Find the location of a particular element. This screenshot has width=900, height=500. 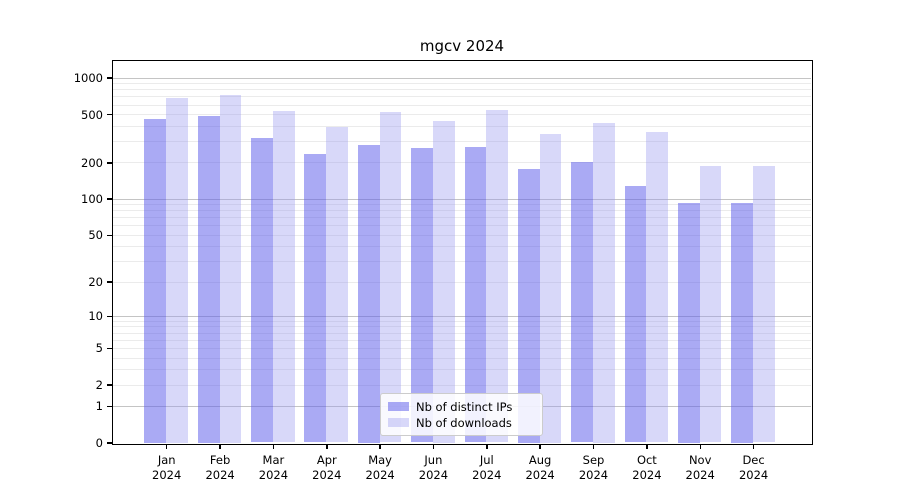

bar-downloads-aug is located at coordinates (550, 288).